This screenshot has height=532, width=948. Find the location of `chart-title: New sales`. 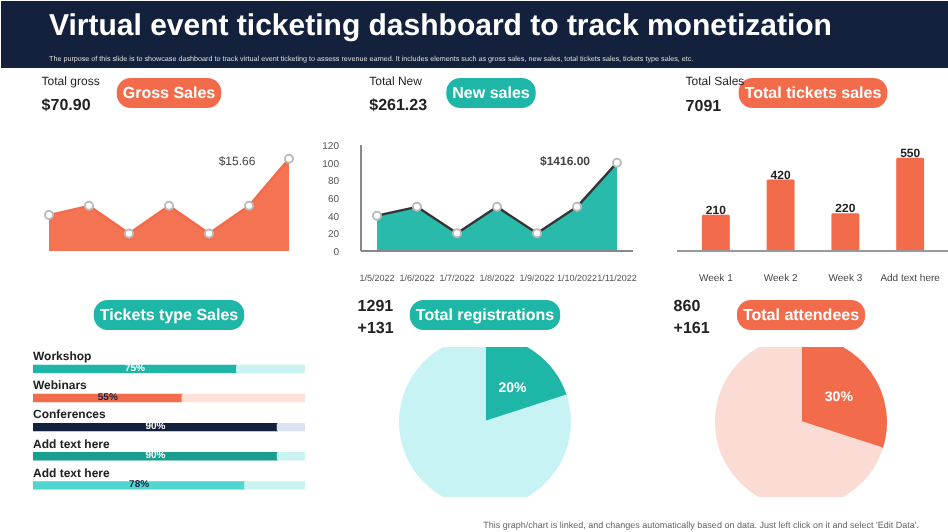

chart-title: New sales is located at coordinates (491, 93).